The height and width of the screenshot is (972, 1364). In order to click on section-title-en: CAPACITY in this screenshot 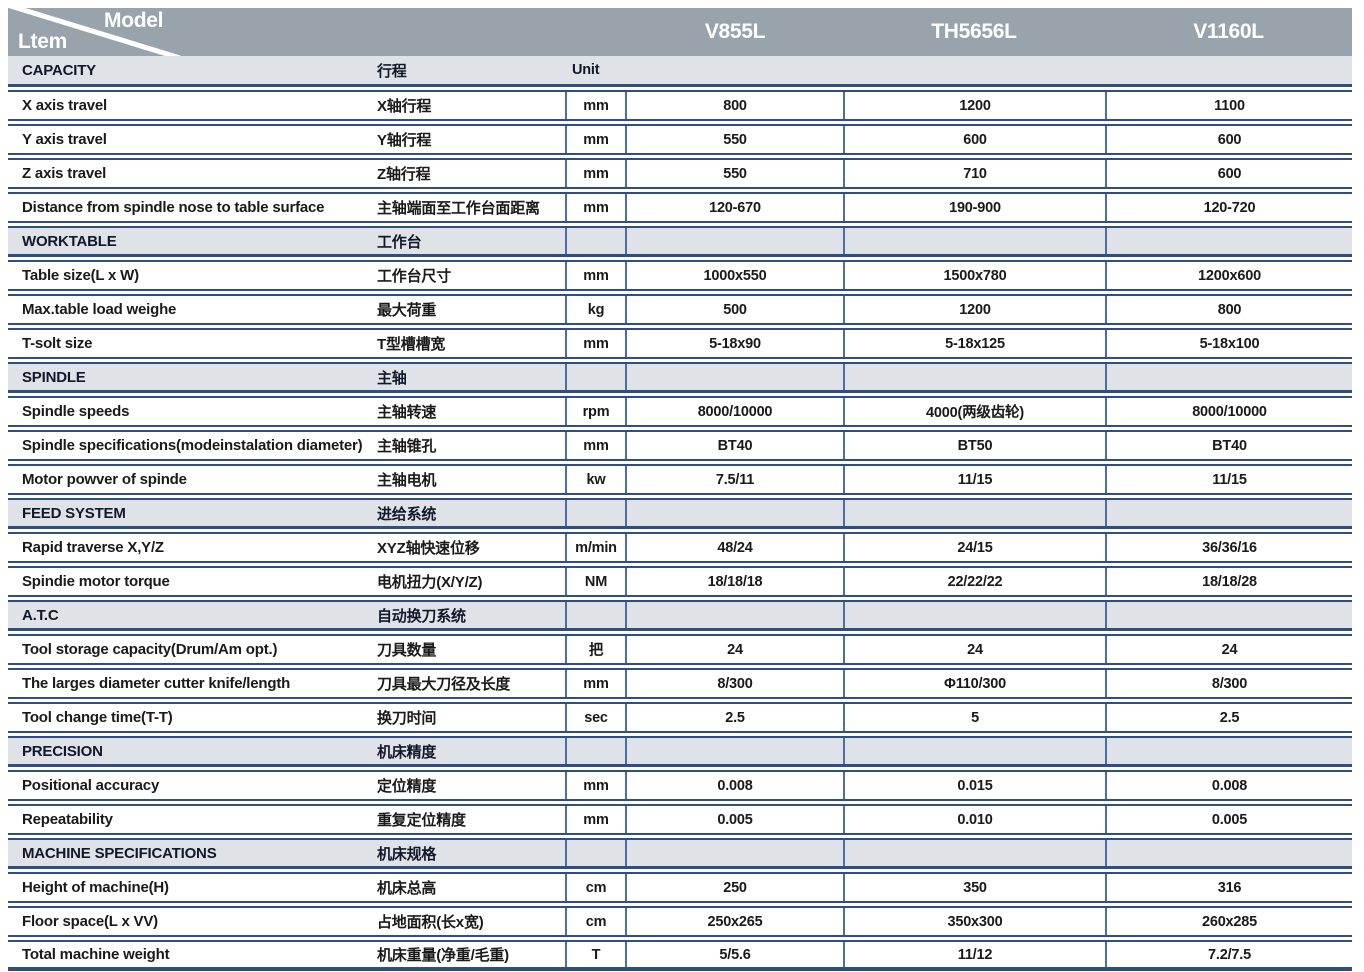, I will do `click(59, 70)`.